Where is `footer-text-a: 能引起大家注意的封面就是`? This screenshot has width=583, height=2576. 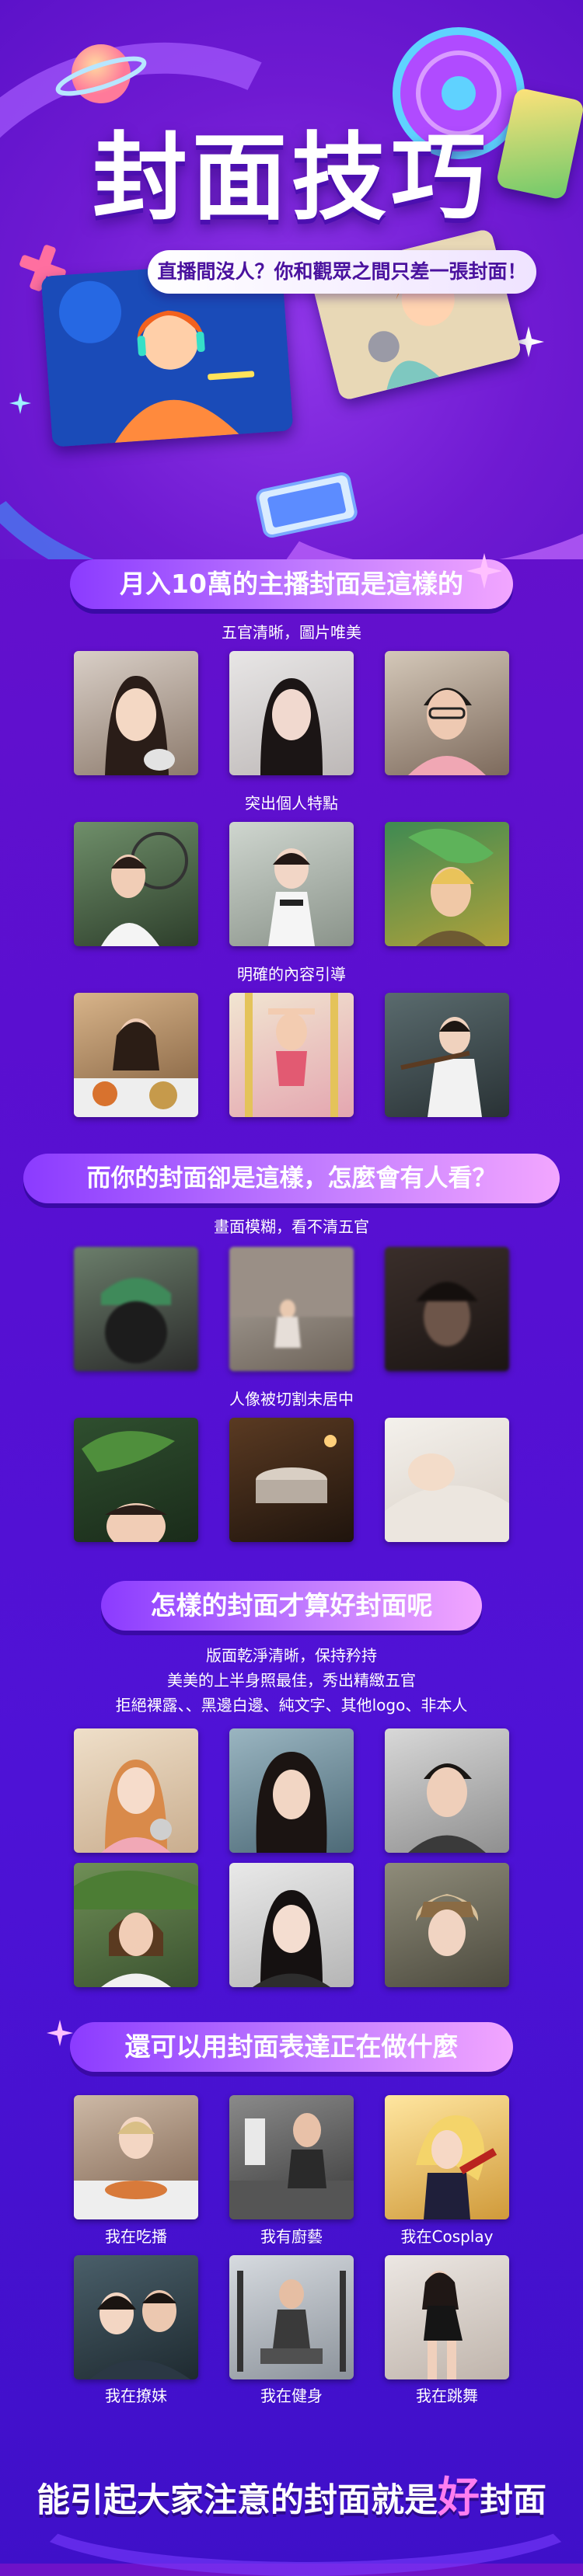
footer-text-a: 能引起大家注意的封面就是 is located at coordinates (237, 2500).